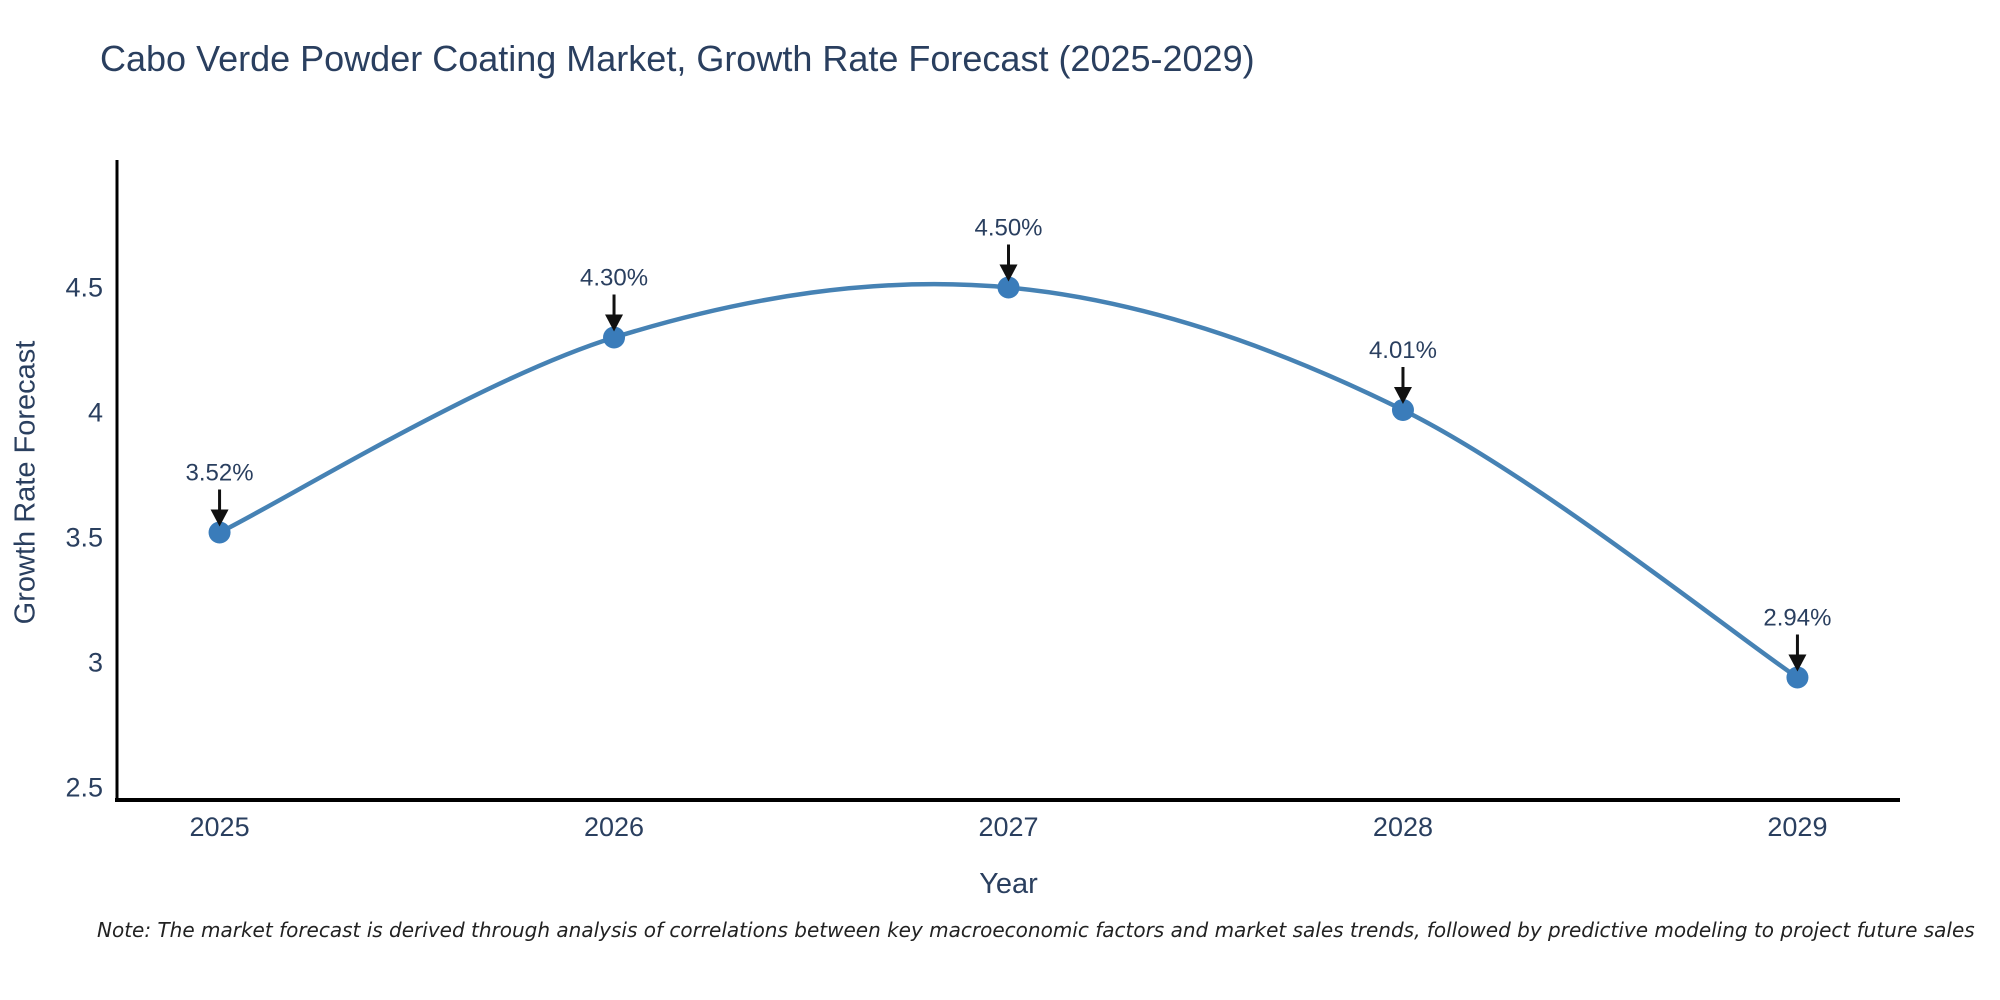  Describe the element at coordinates (220, 827) in the screenshot. I see `x-tick-label: 2025` at that location.